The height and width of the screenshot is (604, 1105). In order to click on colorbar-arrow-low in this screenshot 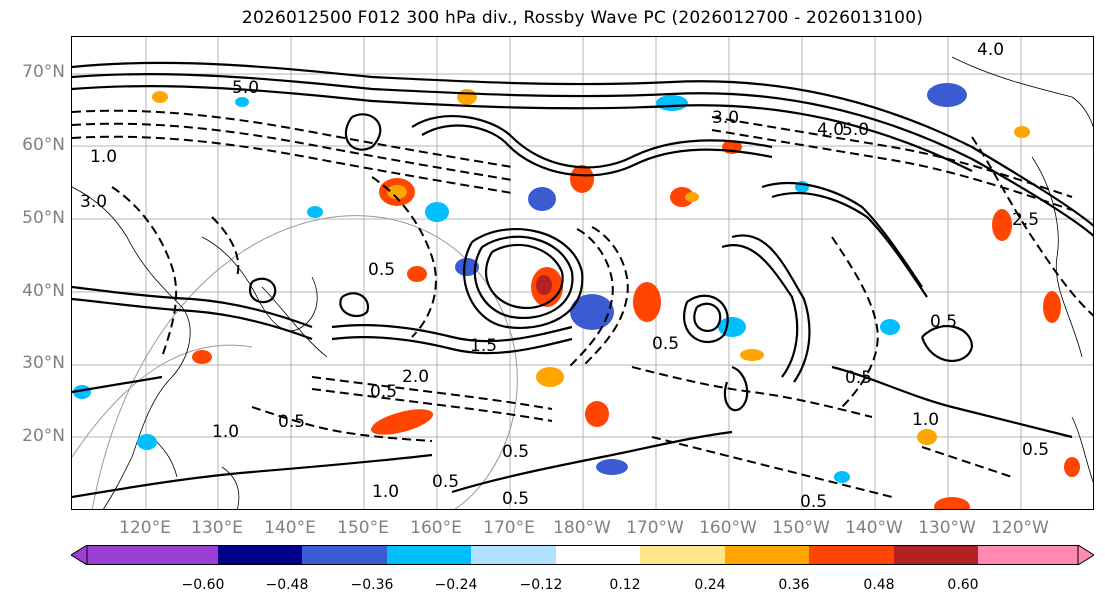, I will do `click(79, 555)`.